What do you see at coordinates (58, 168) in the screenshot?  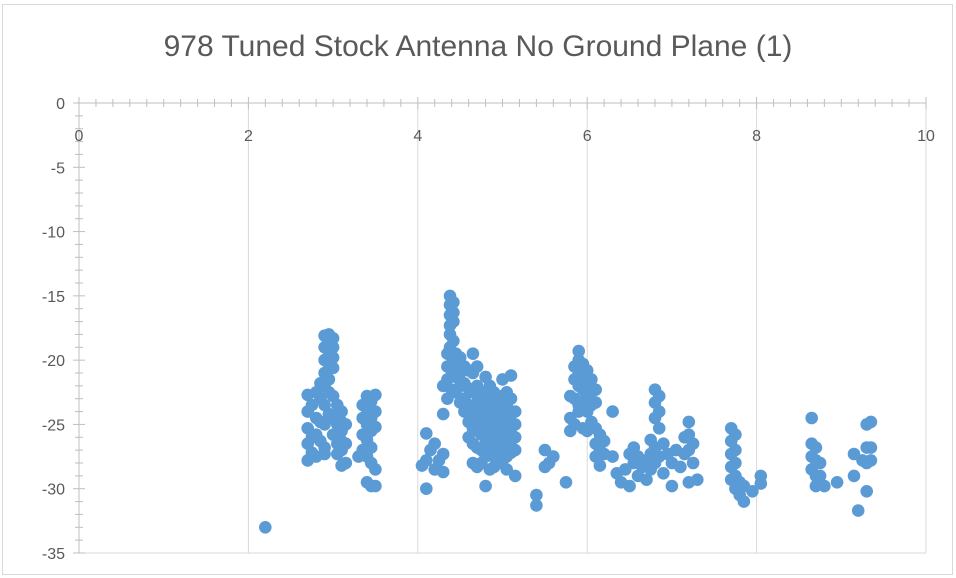 I see `y-tick-label: -5` at bounding box center [58, 168].